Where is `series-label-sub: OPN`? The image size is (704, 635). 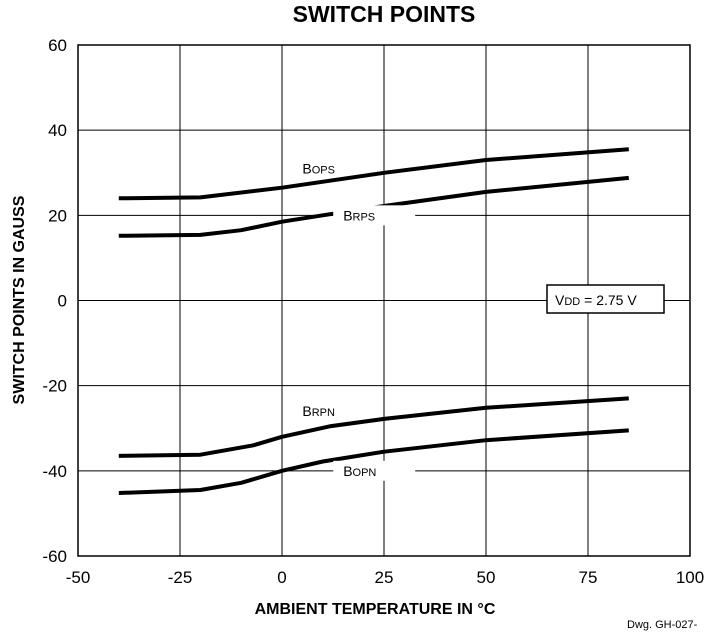
series-label-sub: OPN is located at coordinates (365, 473).